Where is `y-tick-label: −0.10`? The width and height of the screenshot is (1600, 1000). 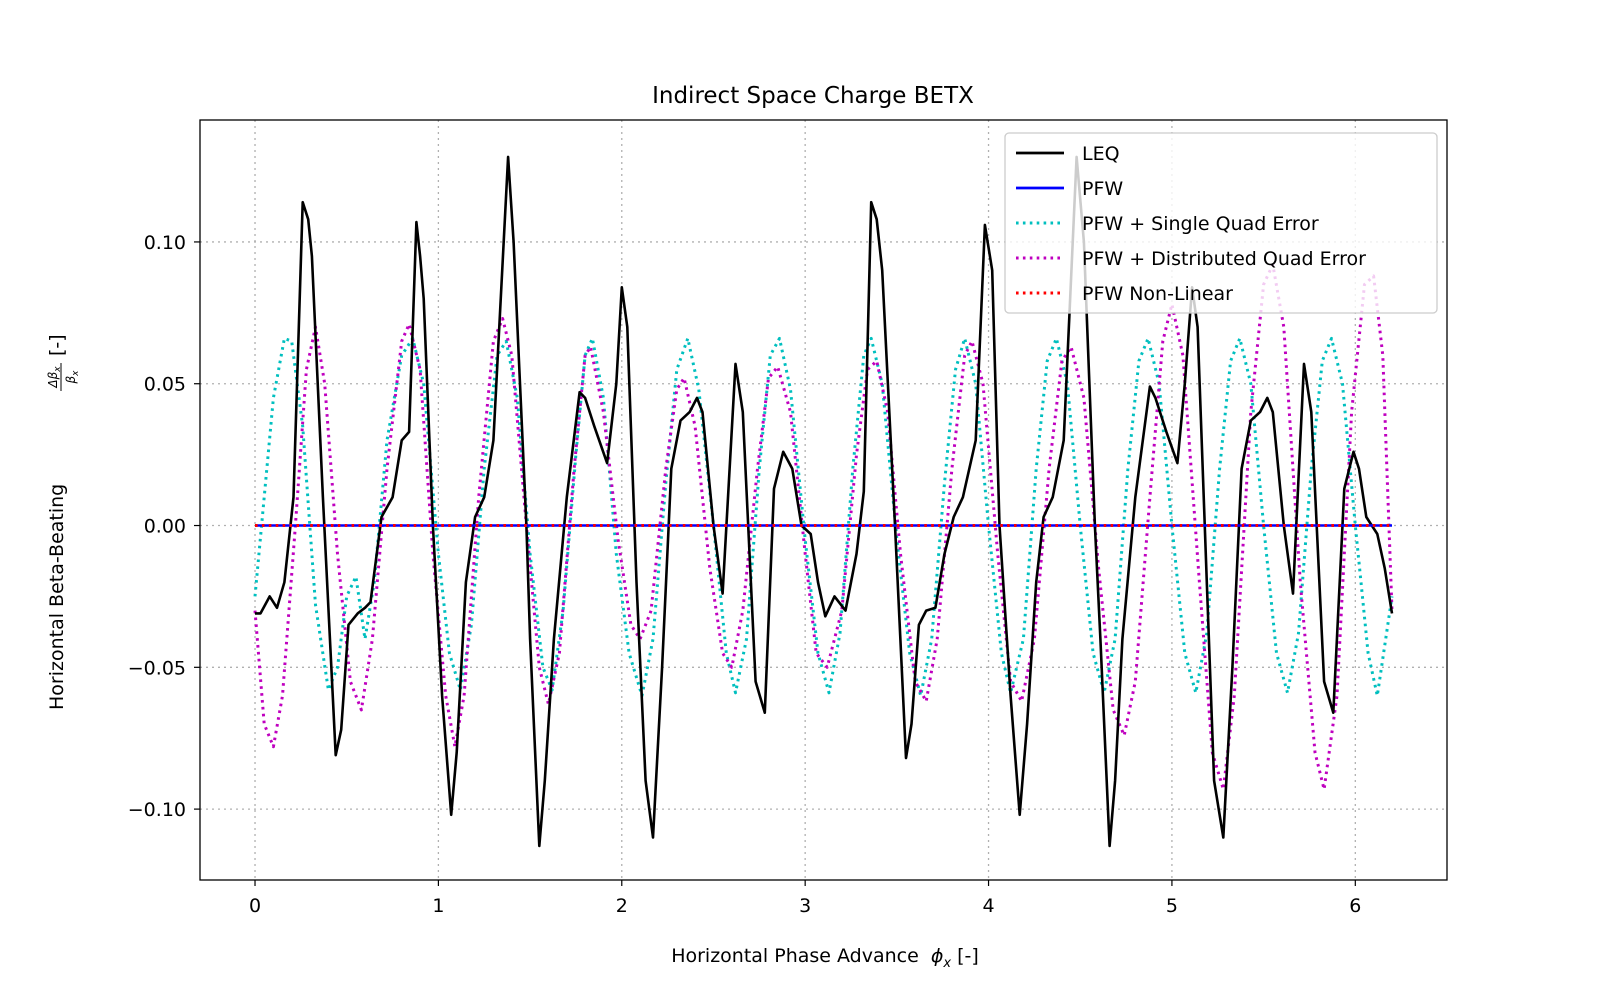
y-tick-label: −0.10 is located at coordinates (157, 810).